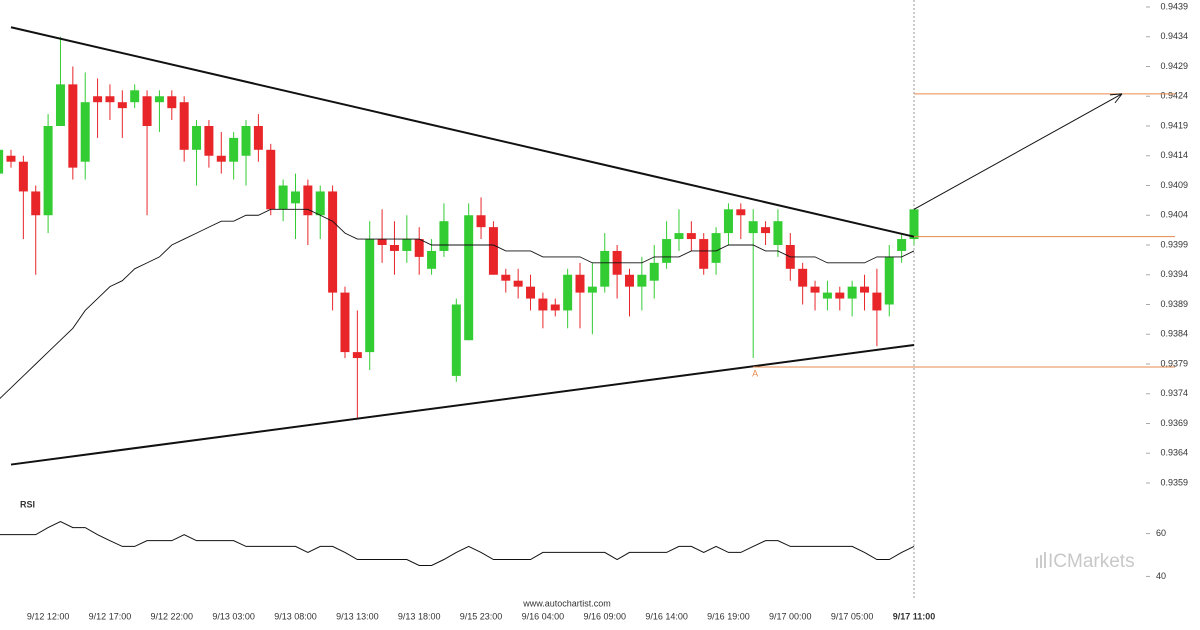  What do you see at coordinates (1174, 274) in the screenshot?
I see `y-tick-label: 0.9394` at bounding box center [1174, 274].